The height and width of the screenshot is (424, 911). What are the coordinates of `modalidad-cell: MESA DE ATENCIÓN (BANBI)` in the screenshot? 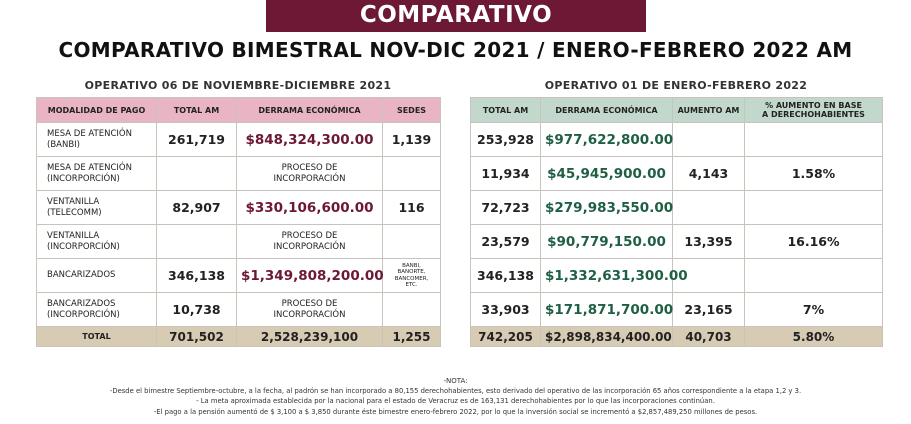 It's located at (96, 139).